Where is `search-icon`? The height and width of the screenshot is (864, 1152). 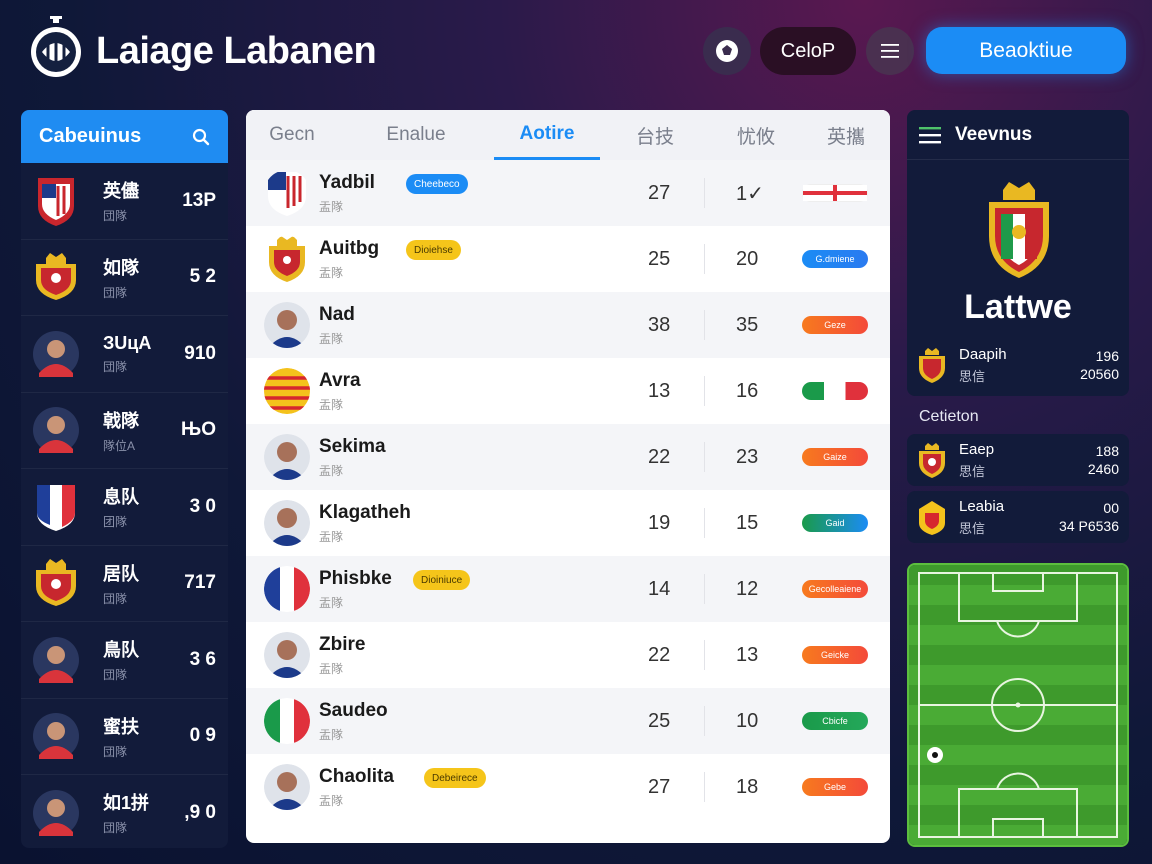 search-icon is located at coordinates (201, 137).